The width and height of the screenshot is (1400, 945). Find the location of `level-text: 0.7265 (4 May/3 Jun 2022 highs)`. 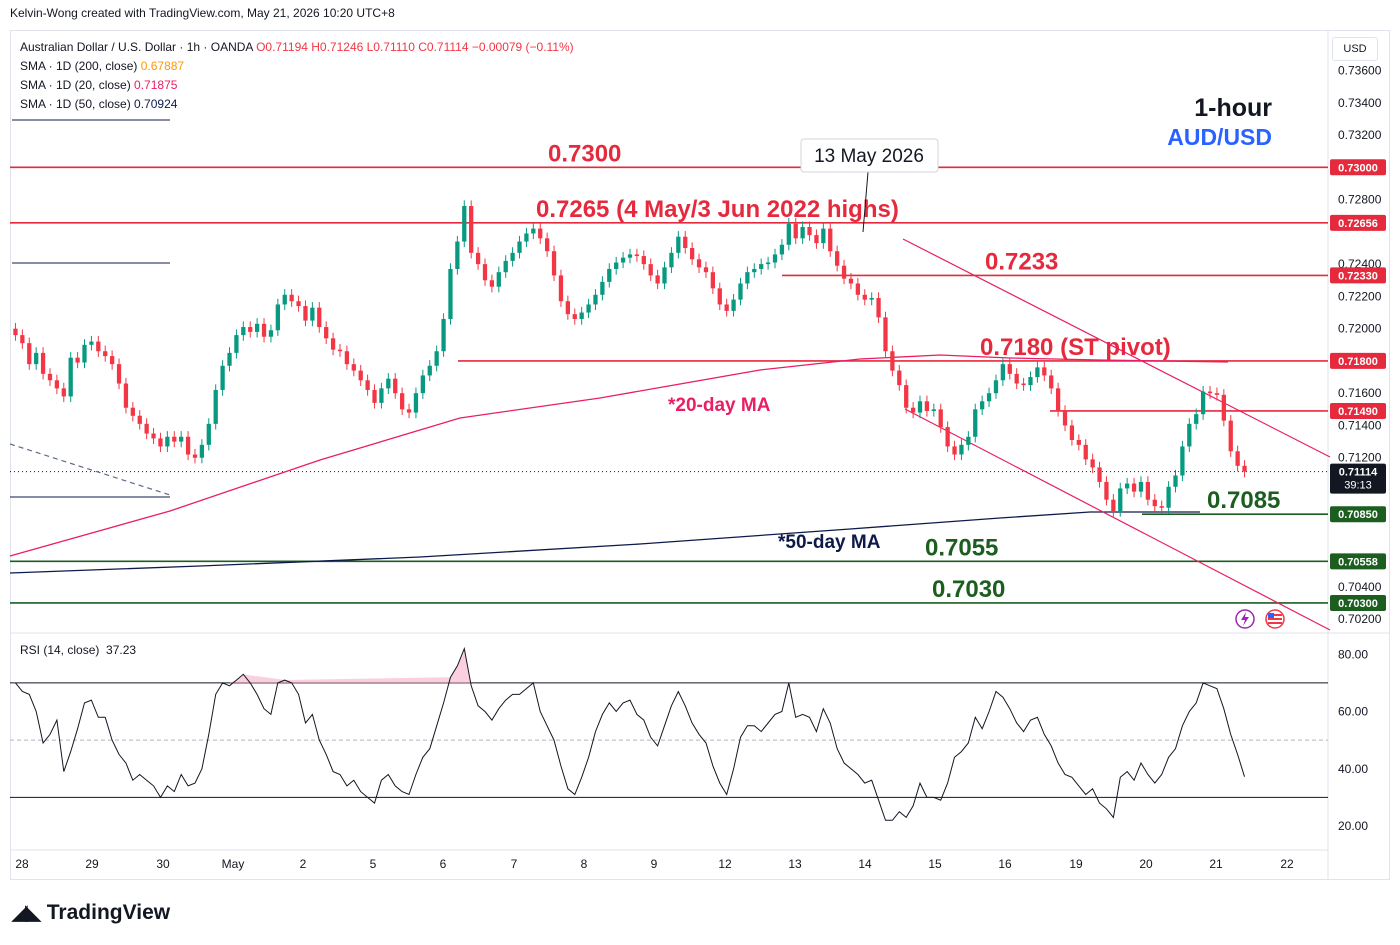

level-text: 0.7265 (4 May/3 Jun 2022 highs) is located at coordinates (717, 209).